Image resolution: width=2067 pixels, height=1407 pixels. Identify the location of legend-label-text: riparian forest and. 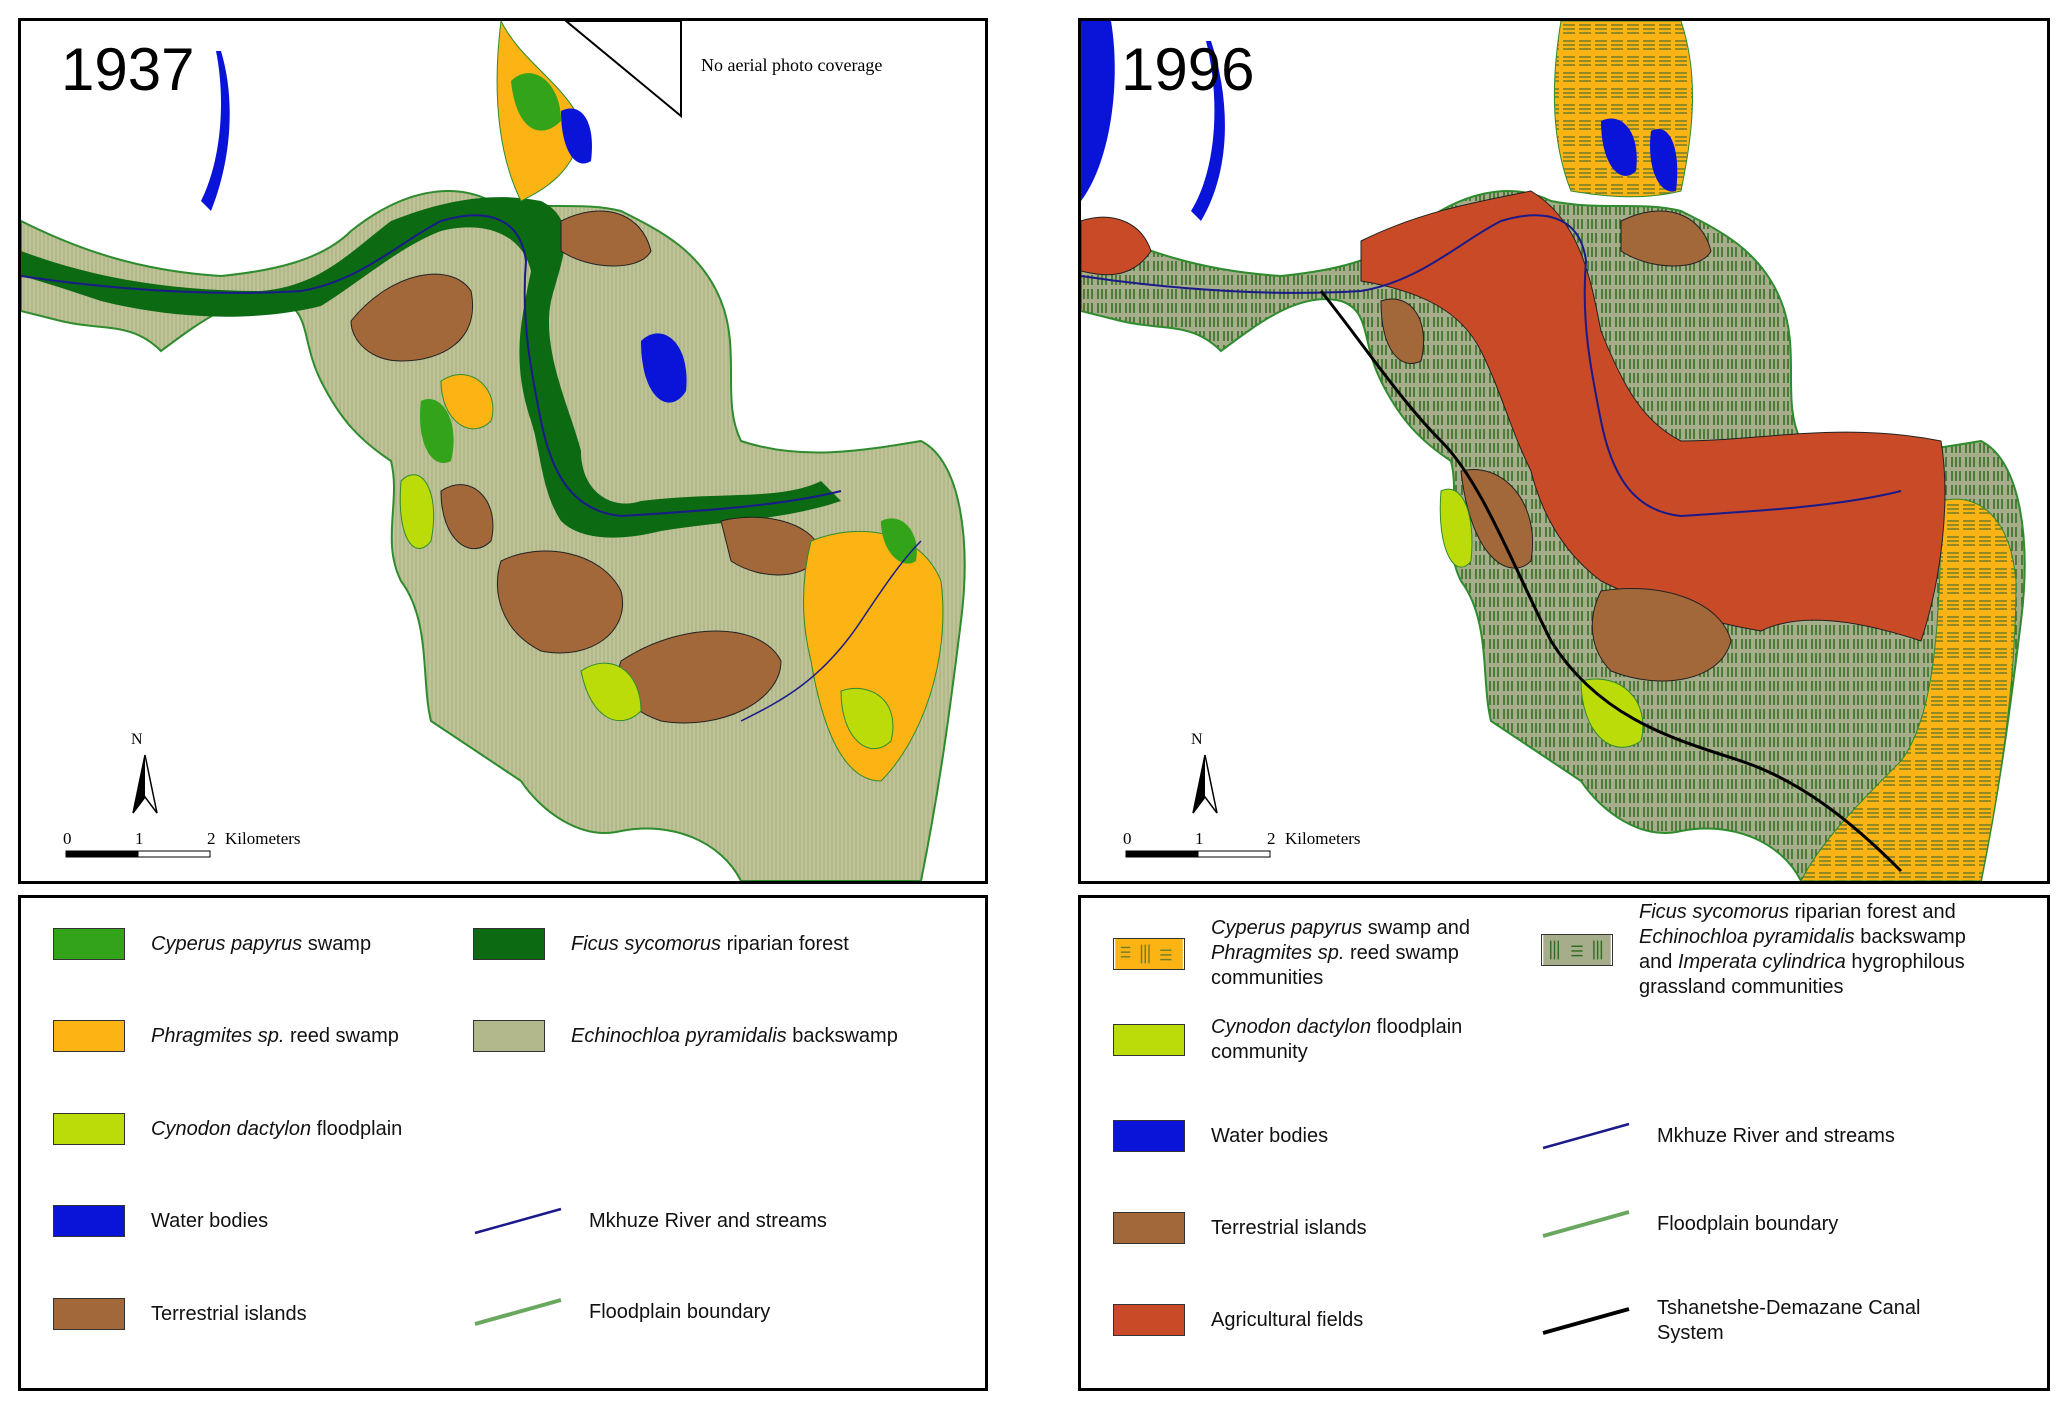
(1872, 912).